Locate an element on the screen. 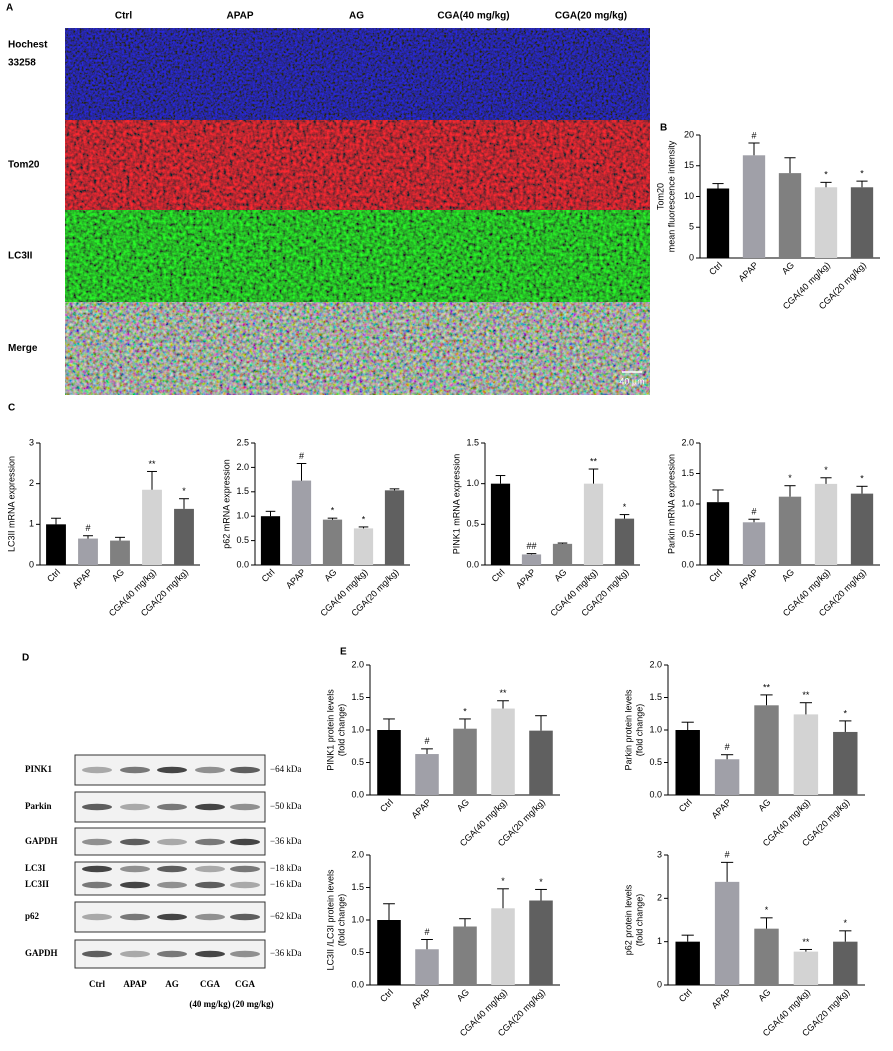  column-label: CGA(40 mg/kg) is located at coordinates (473, 16).